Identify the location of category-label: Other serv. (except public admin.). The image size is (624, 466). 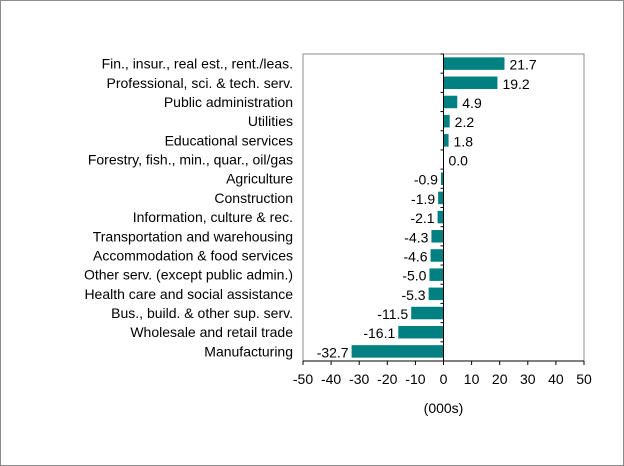
(188, 275).